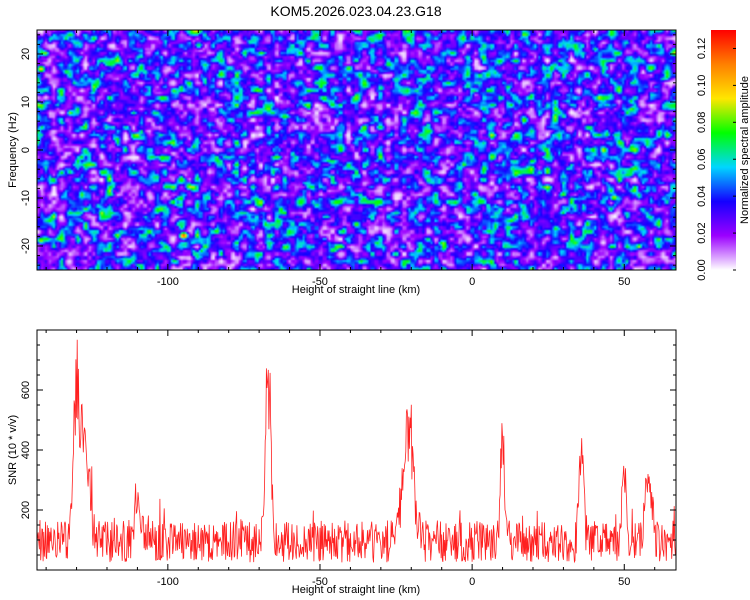 The width and height of the screenshot is (750, 600). What do you see at coordinates (702, 269) in the screenshot?
I see `colorbar-tick-label: 0.00` at bounding box center [702, 269].